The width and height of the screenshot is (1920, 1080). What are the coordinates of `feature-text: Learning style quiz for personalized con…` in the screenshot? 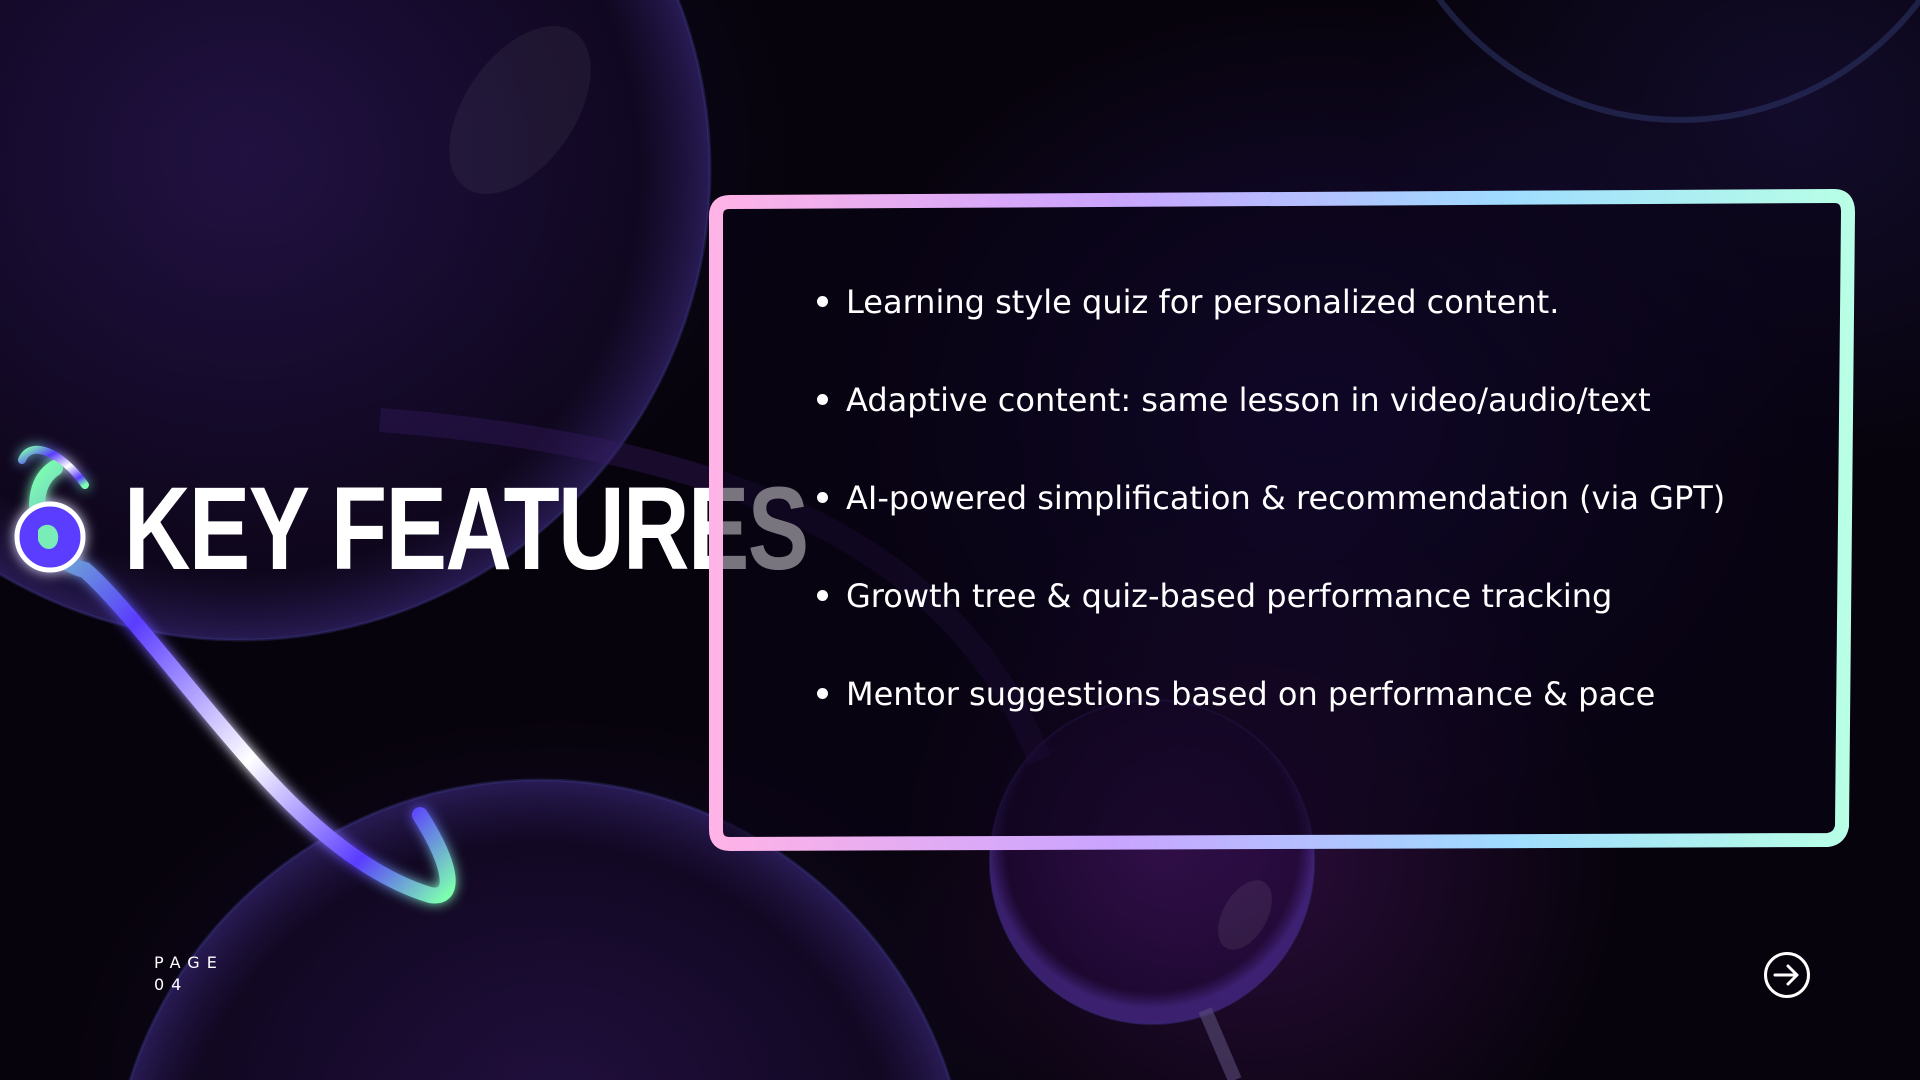 It's located at (1203, 302).